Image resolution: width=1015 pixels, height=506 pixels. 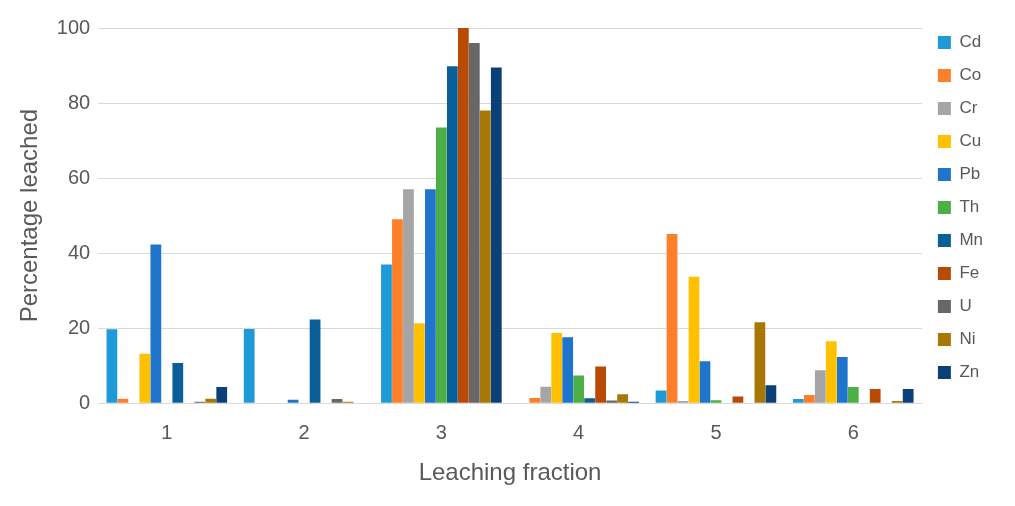 I want to click on legend-label: Th, so click(x=969, y=207).